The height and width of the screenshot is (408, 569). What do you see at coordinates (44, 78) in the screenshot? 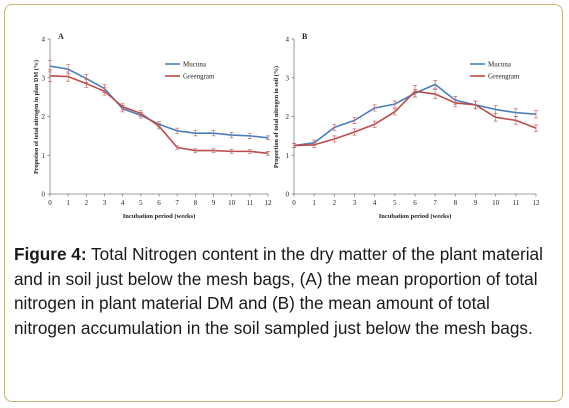
I see `y-tick-label-a: 3` at bounding box center [44, 78].